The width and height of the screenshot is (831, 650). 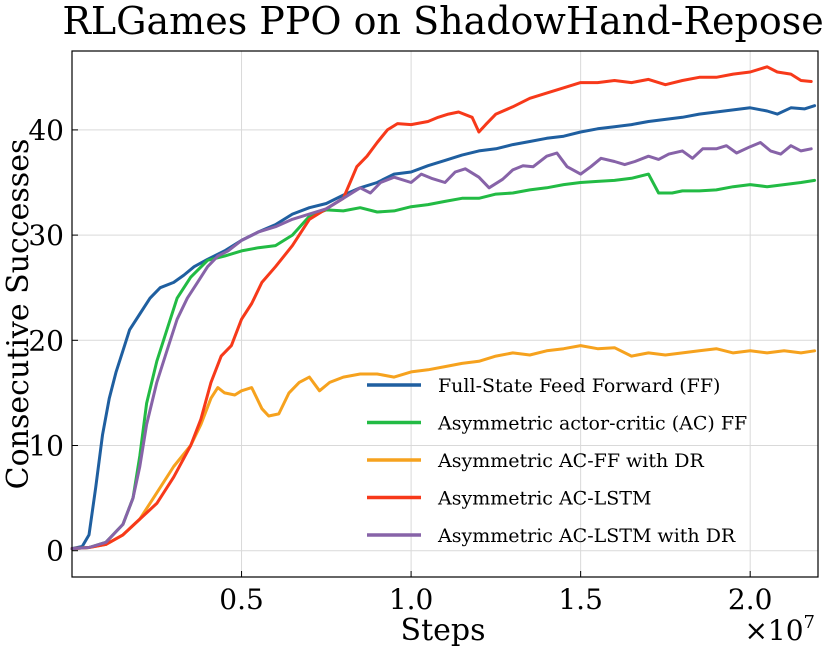 What do you see at coordinates (571, 461) in the screenshot?
I see `legend-entry: Asymmetric AC-FF with DR` at bounding box center [571, 461].